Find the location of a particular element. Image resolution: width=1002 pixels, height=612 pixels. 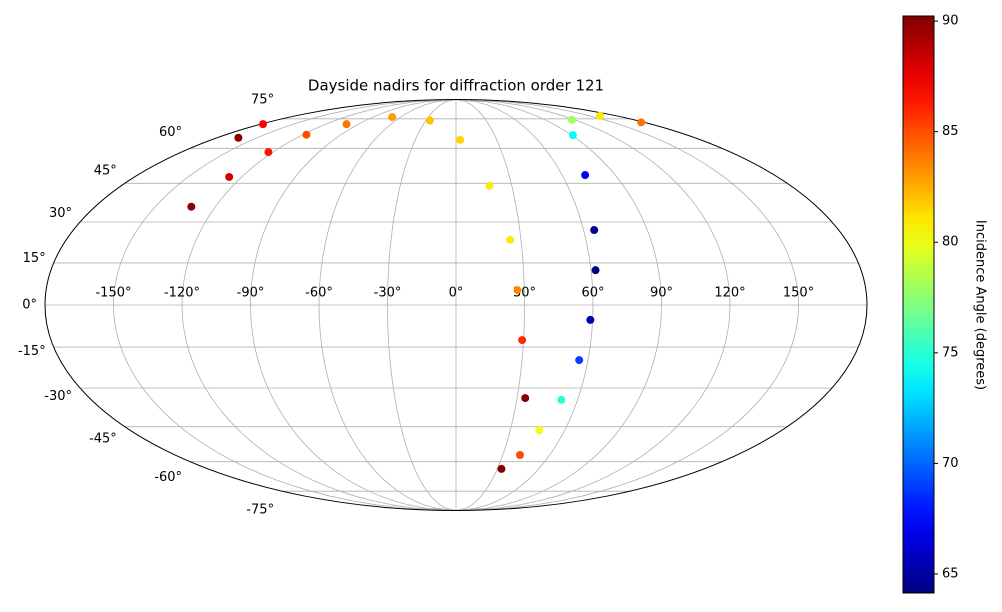

y-tick-label: -15° is located at coordinates (32, 351).